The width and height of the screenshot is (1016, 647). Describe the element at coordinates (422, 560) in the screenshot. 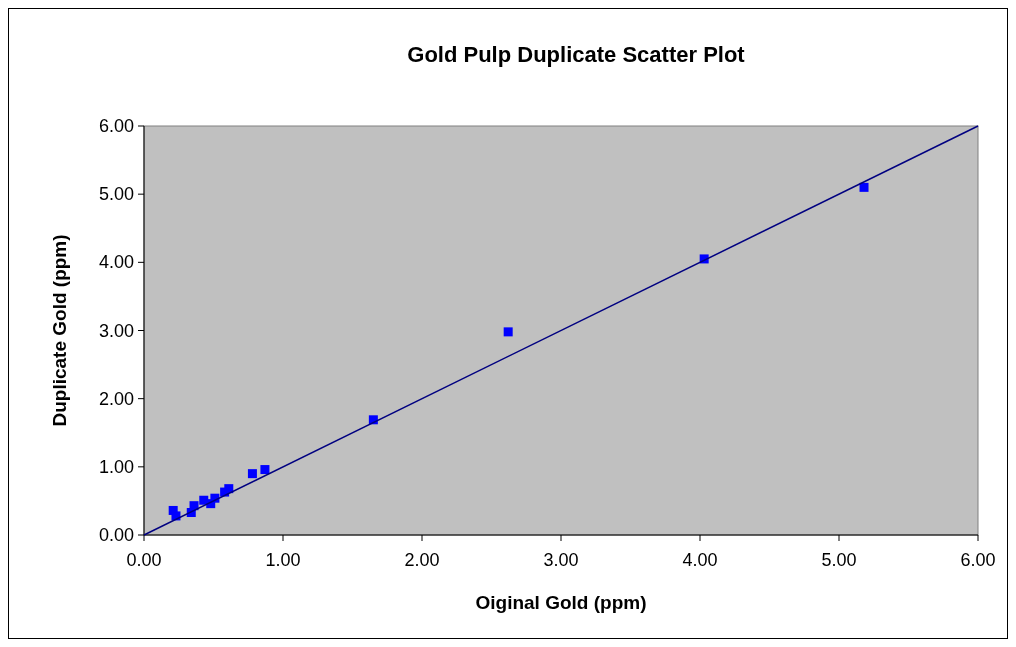

I see `x-tick-label: 2.00` at that location.